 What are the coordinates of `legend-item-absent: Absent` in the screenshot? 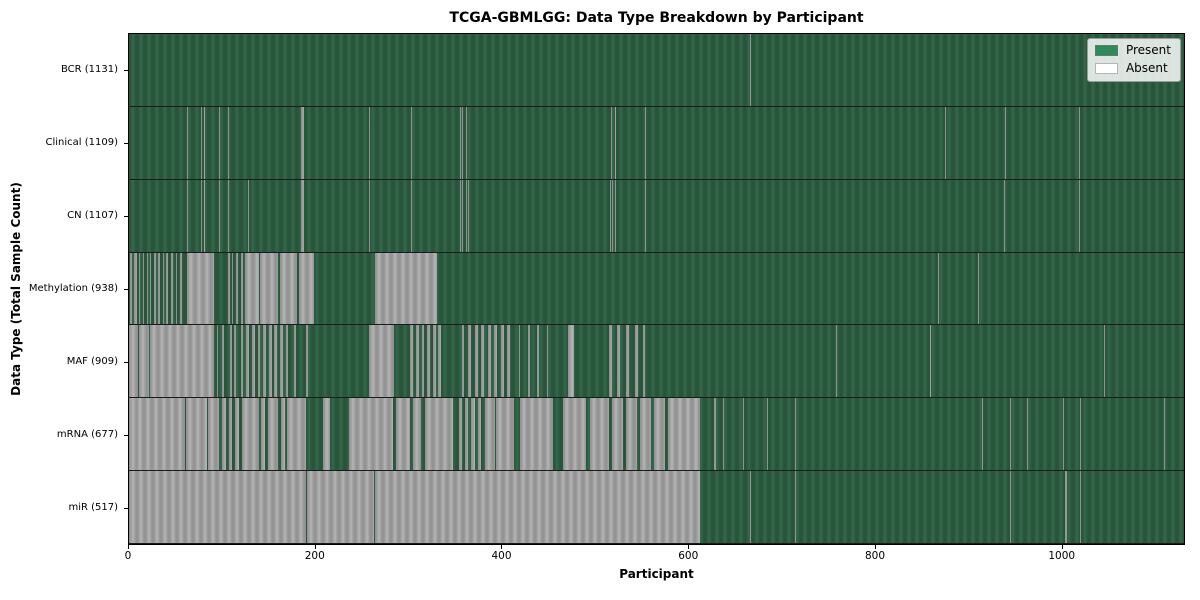 It's located at (1132, 68).